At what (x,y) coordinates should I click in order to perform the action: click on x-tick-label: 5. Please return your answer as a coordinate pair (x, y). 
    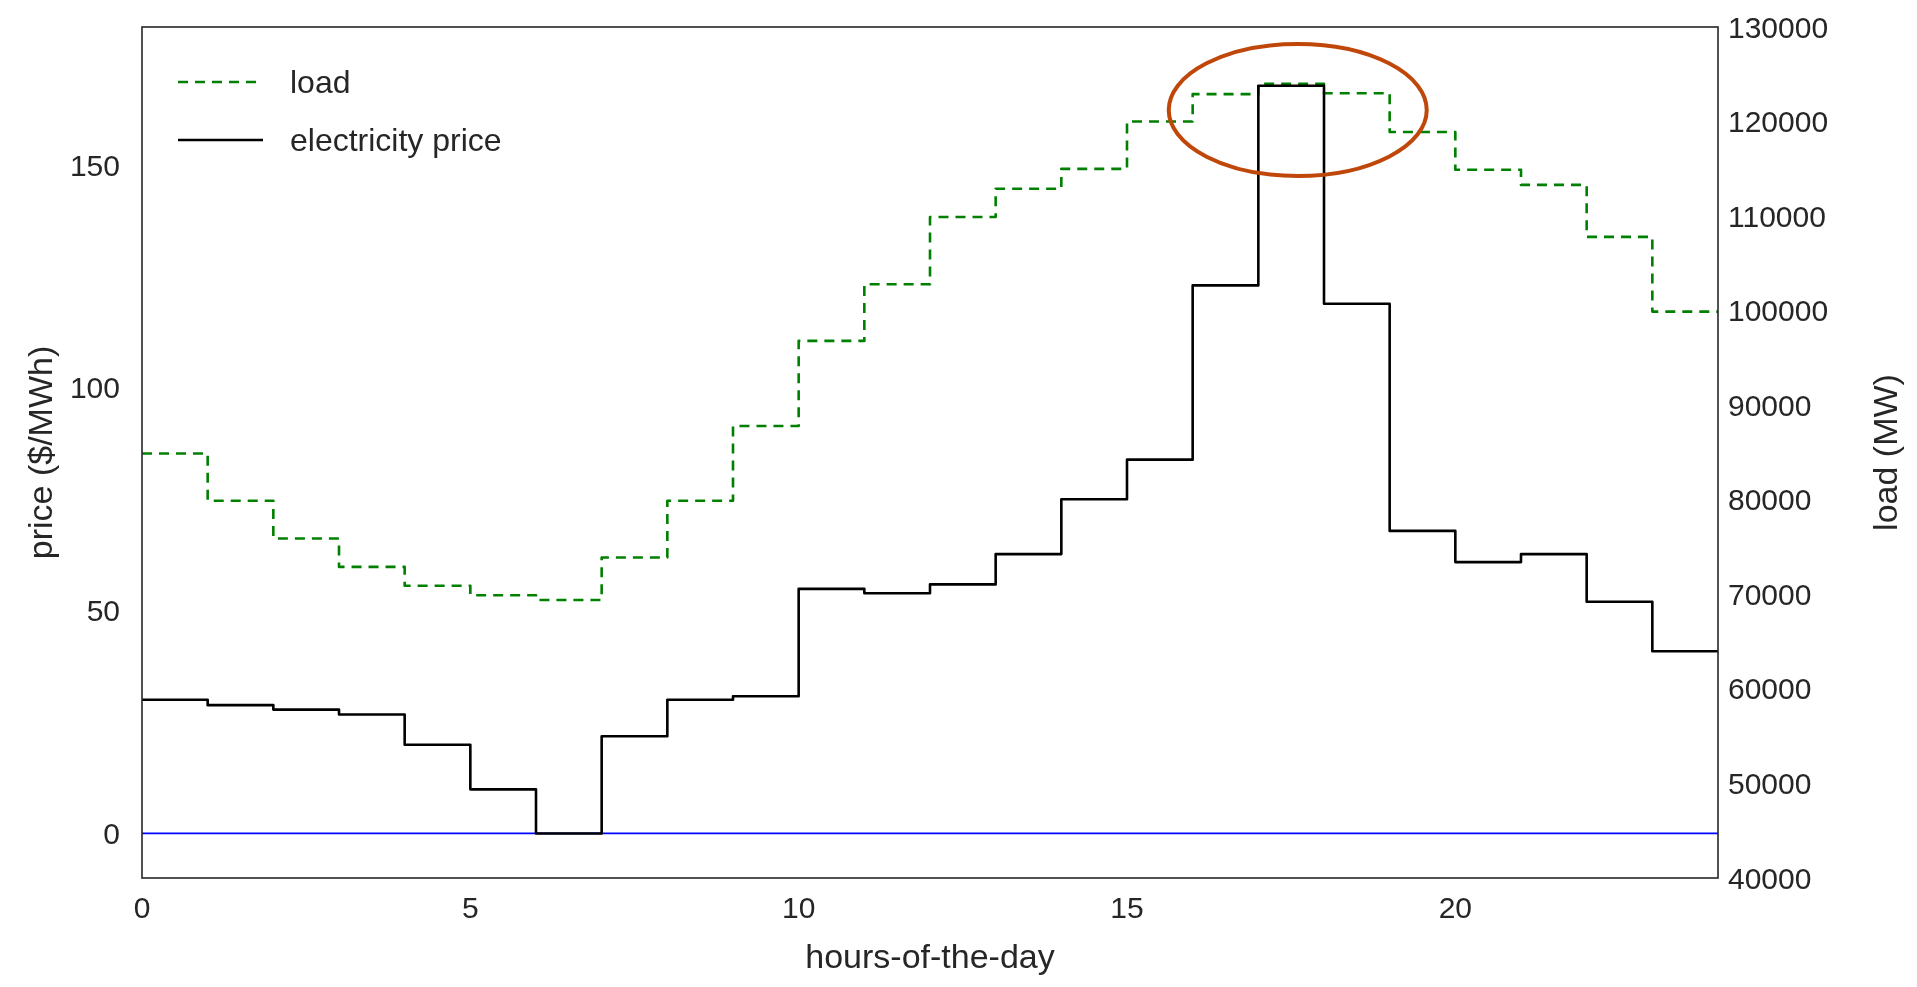
    Looking at the image, I should click on (470, 907).